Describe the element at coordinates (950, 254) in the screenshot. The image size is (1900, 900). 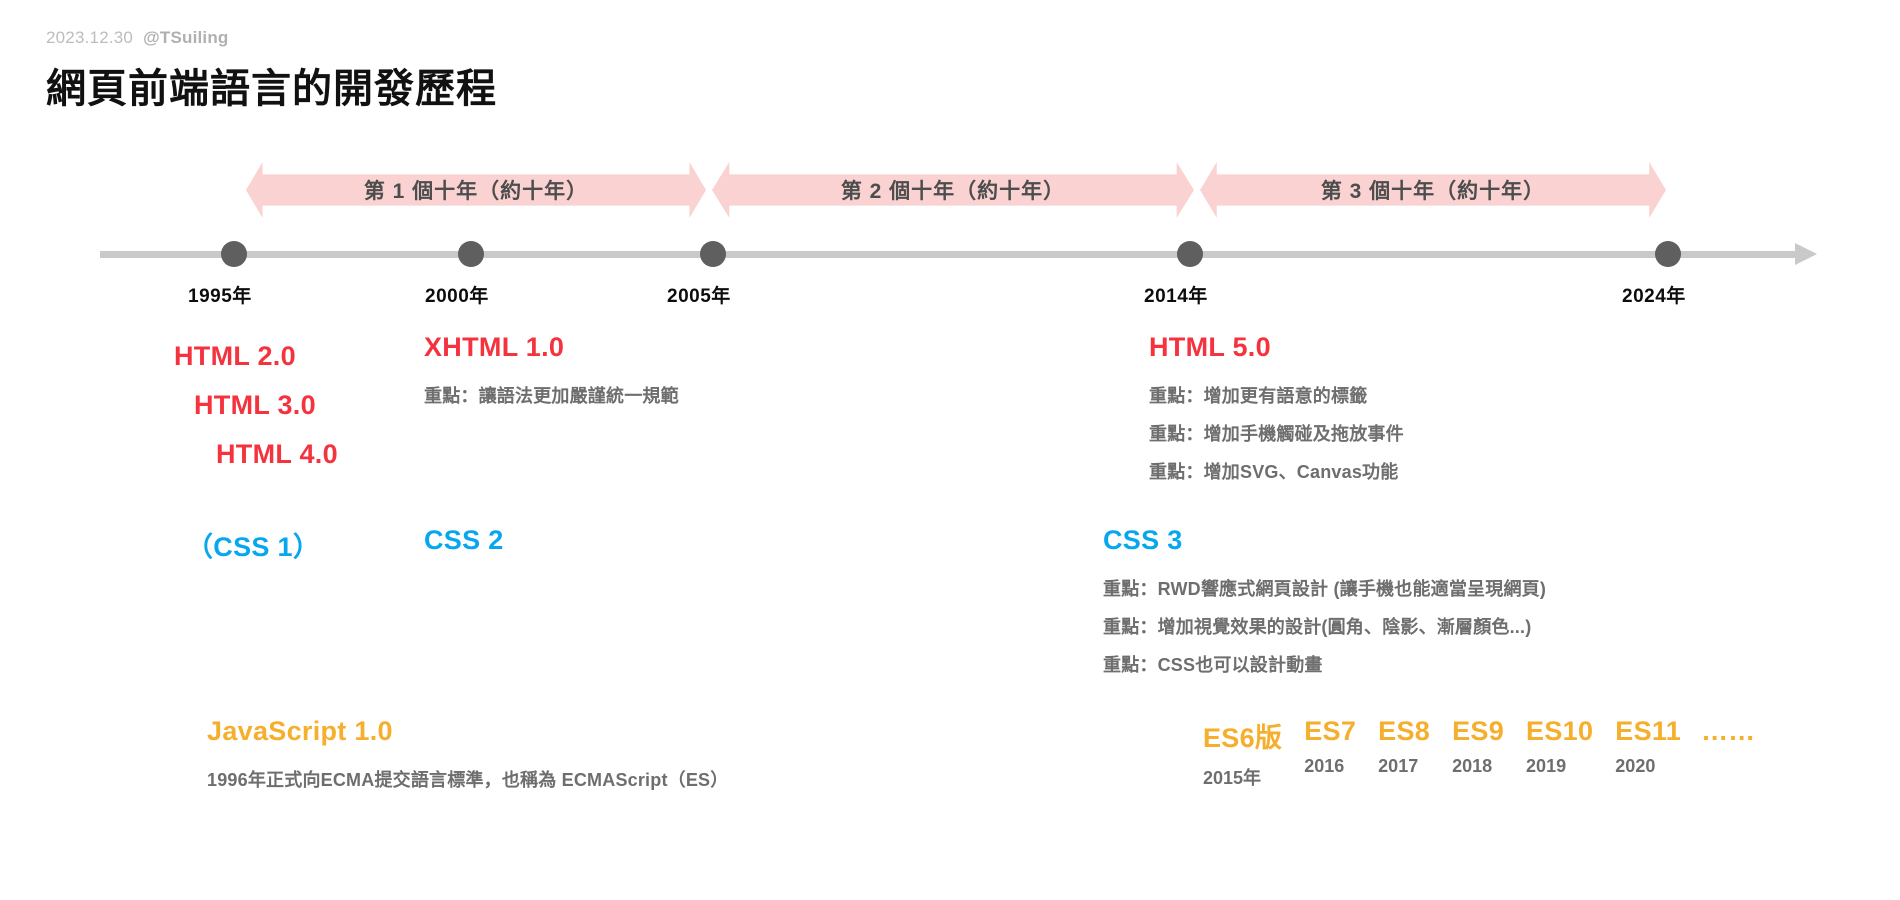
I see `timeline-axis` at that location.